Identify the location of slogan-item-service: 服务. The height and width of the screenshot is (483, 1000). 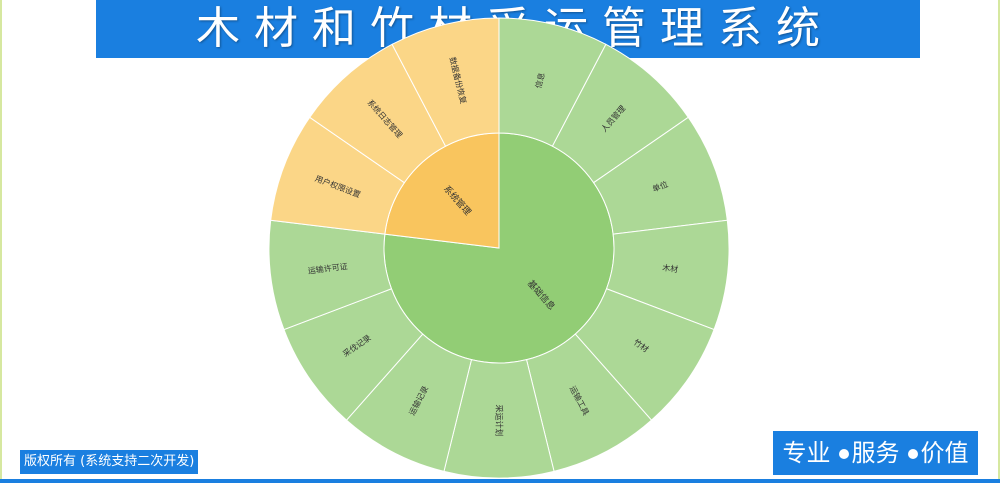
(875, 453).